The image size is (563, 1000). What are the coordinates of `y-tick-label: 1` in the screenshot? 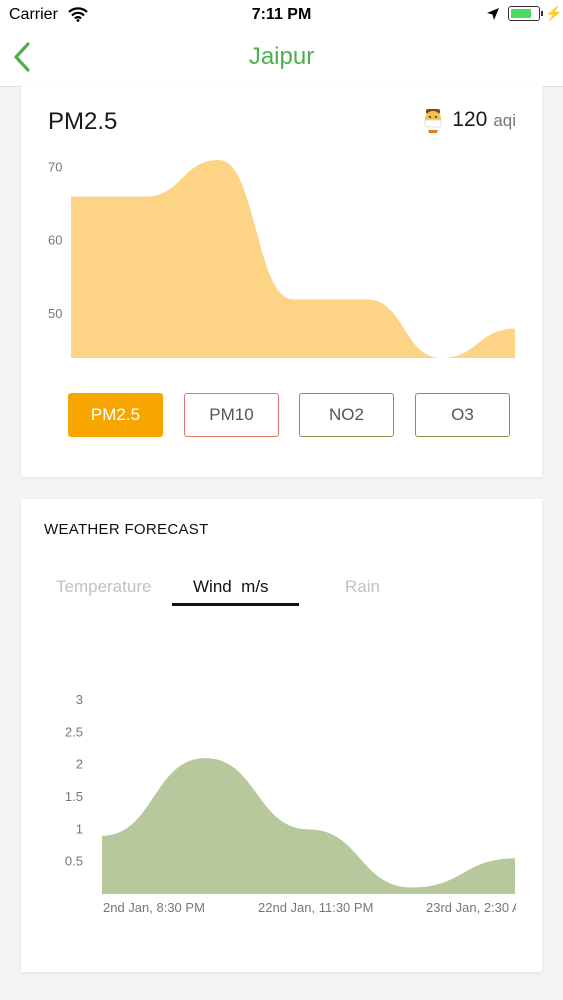 It's located at (79, 828).